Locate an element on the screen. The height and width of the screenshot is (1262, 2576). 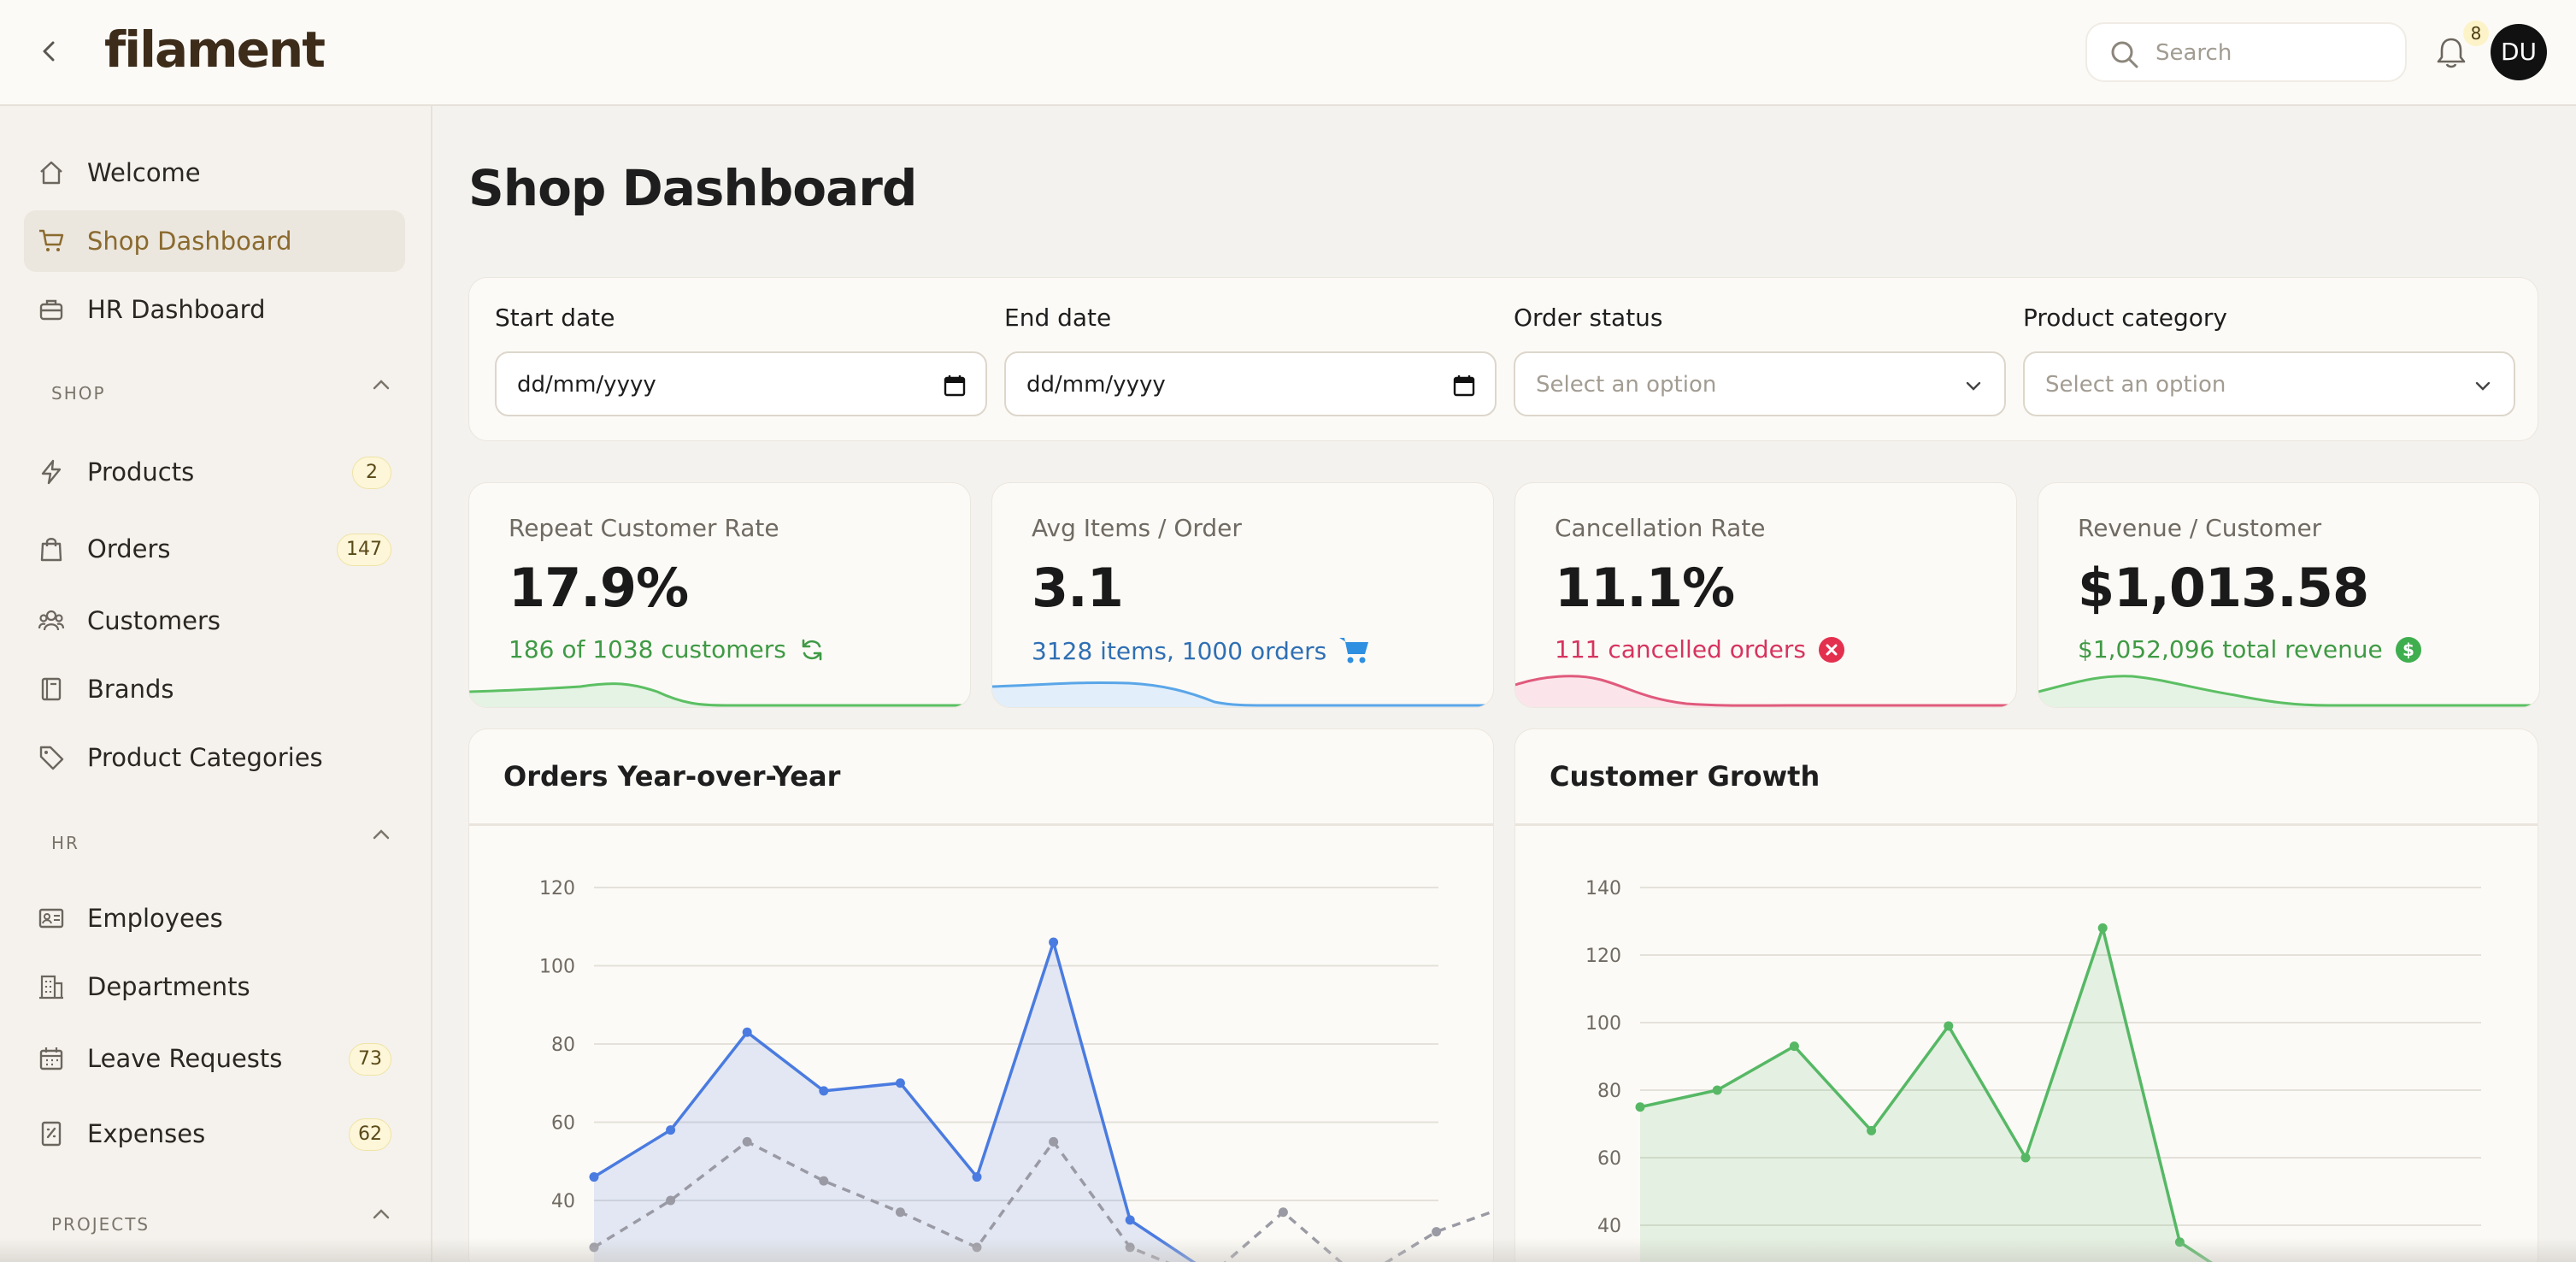
sidebar-item-employees: Employees is located at coordinates (214, 919).